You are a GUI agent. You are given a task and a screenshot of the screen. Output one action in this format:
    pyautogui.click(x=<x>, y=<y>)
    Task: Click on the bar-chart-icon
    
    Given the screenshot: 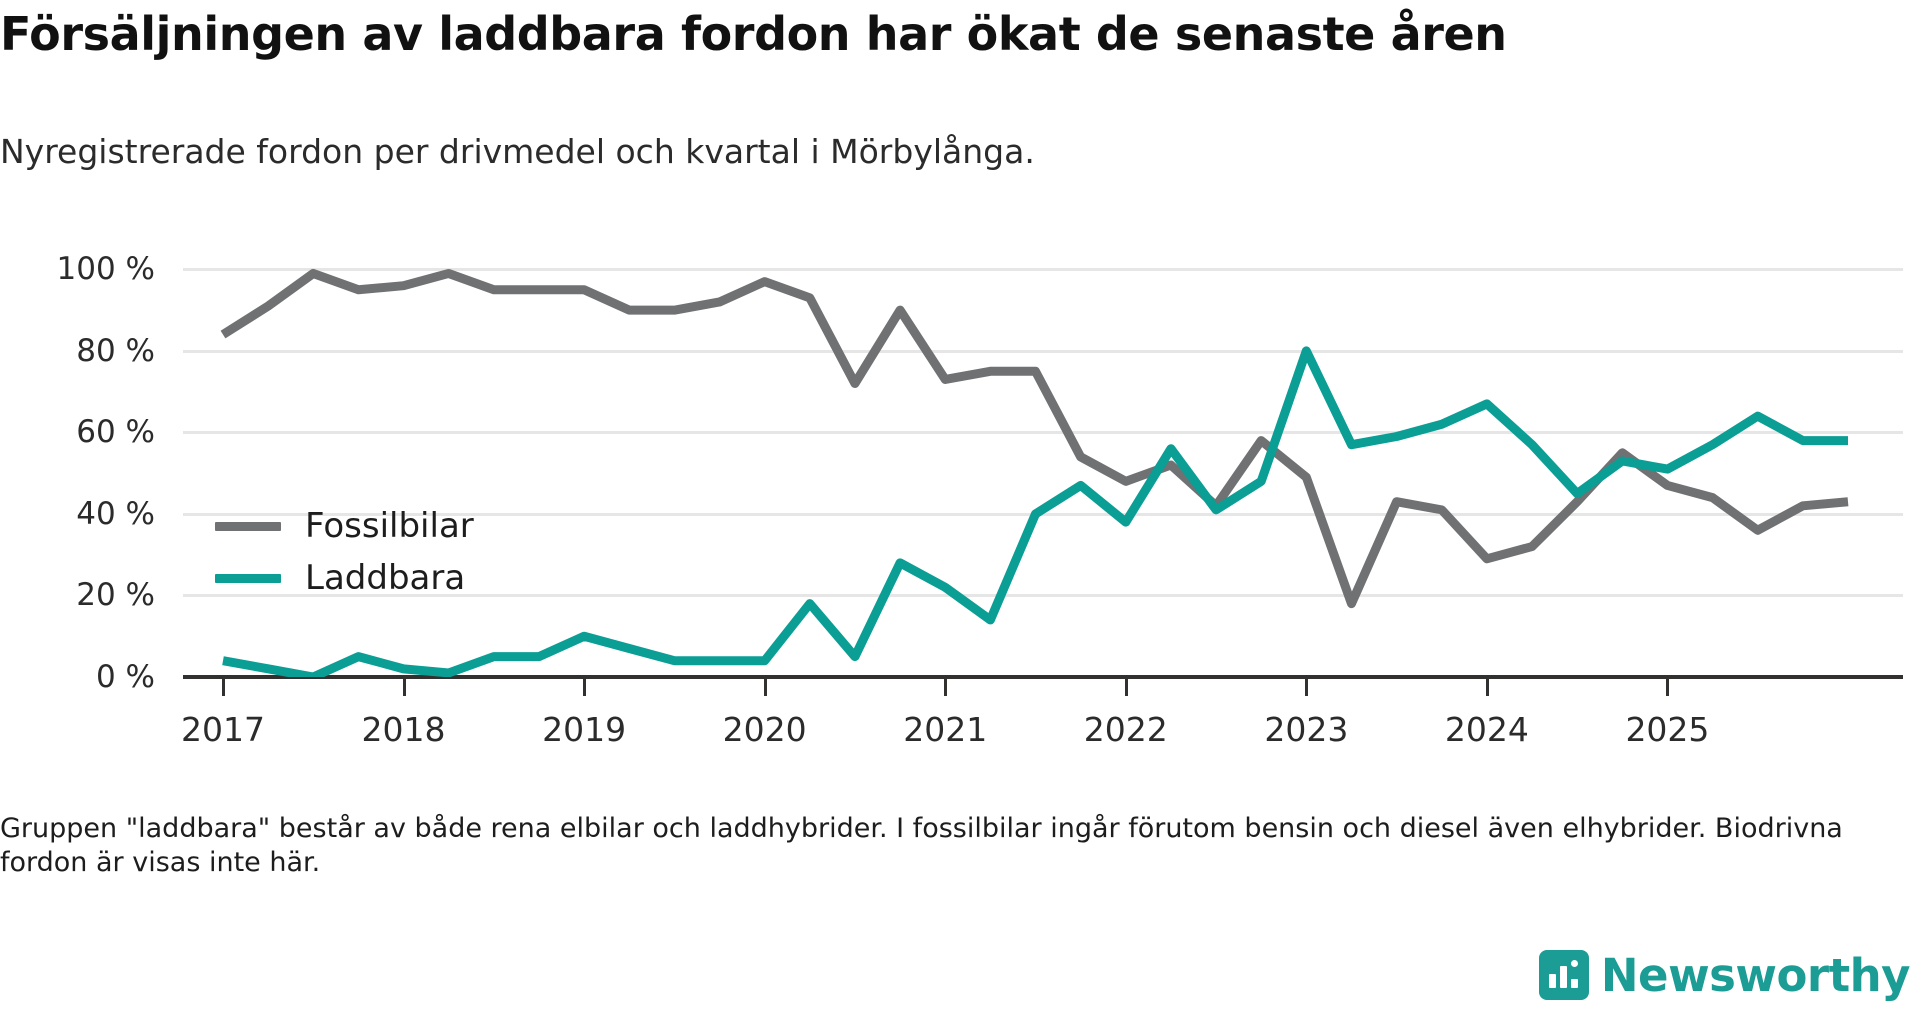 What is the action you would take?
    pyautogui.click(x=1563, y=975)
    